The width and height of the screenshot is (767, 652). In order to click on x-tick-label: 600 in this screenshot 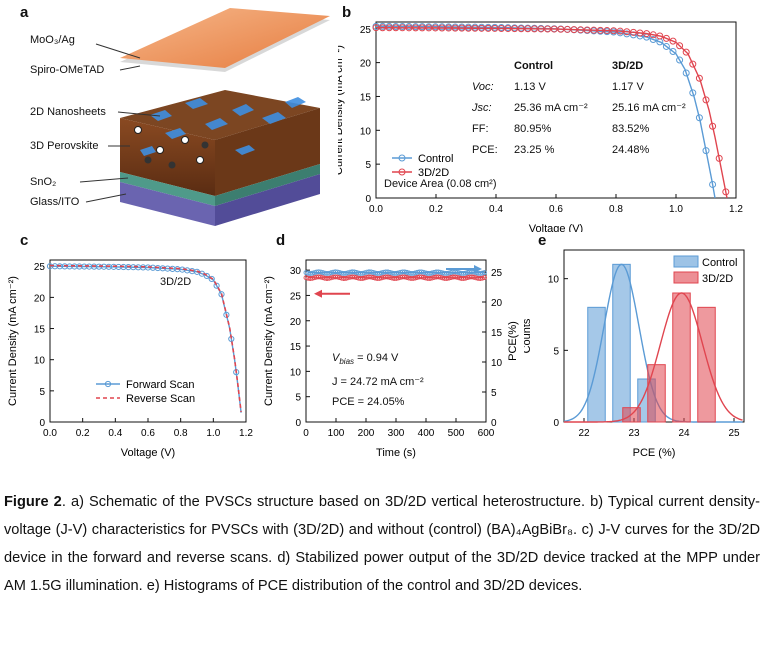, I will do `click(486, 433)`.